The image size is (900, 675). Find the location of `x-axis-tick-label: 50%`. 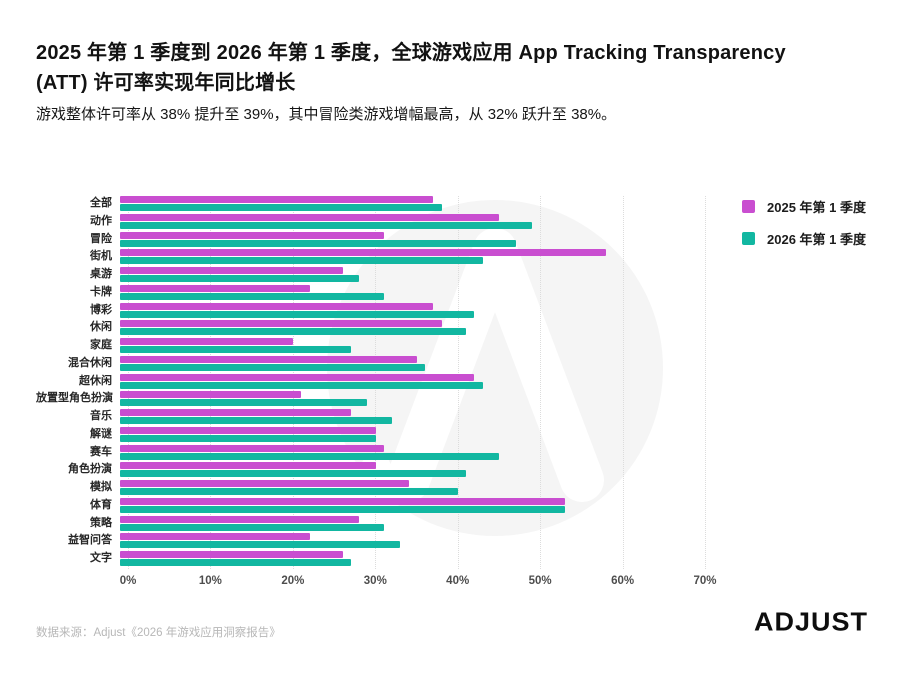

x-axis-tick-label: 50% is located at coordinates (540, 581).